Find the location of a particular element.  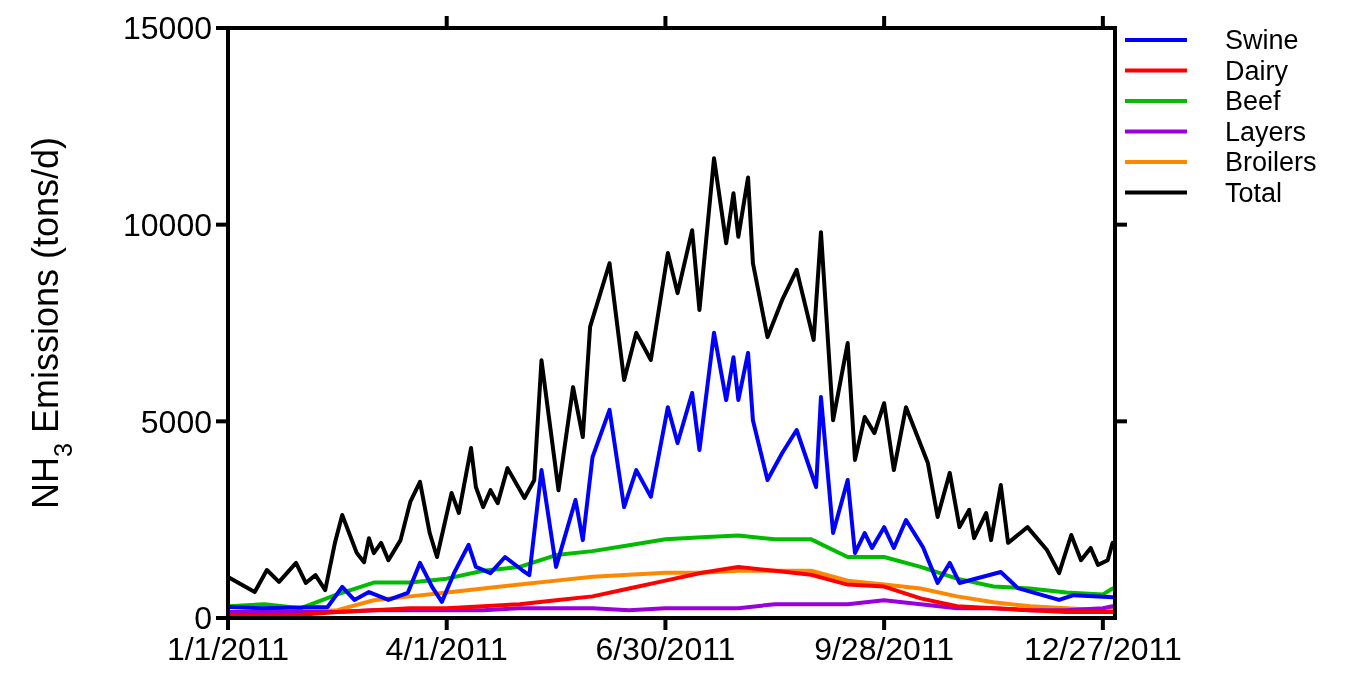

x-tick-label: 9/28/2011 is located at coordinates (884, 649).